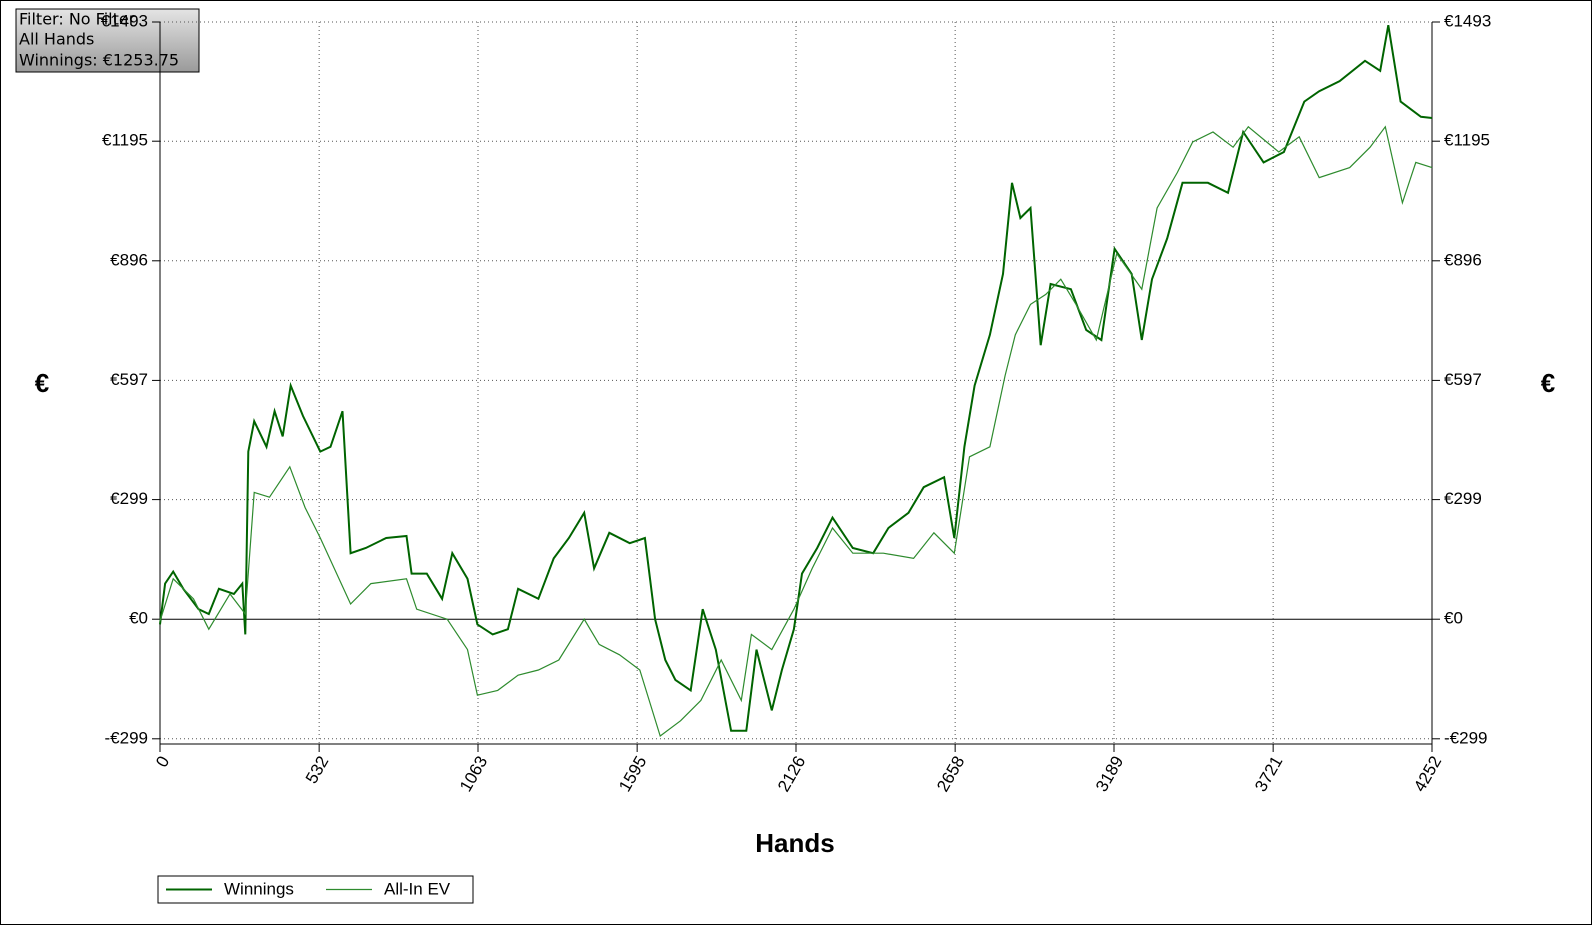 The image size is (1592, 925). Describe the element at coordinates (138, 618) in the screenshot. I see `y-tick-label: €0` at that location.